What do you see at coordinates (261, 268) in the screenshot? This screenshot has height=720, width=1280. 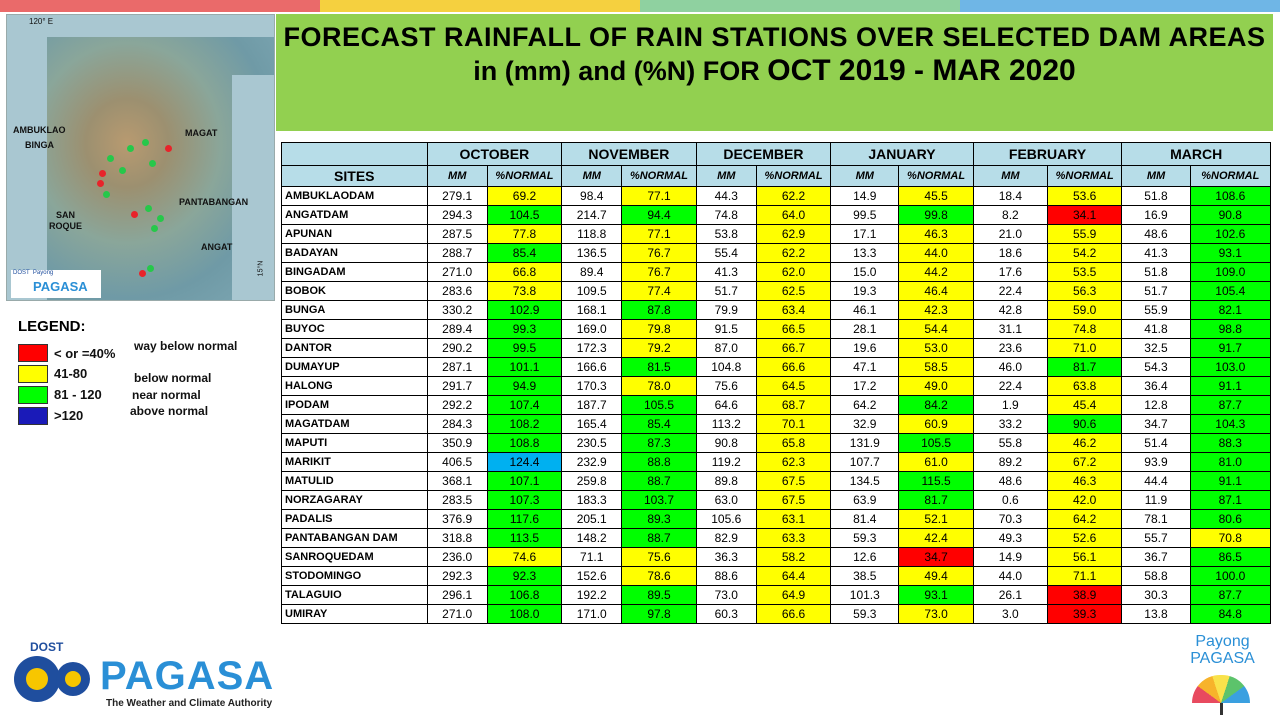 I see `map-lat-label: 15°N` at bounding box center [261, 268].